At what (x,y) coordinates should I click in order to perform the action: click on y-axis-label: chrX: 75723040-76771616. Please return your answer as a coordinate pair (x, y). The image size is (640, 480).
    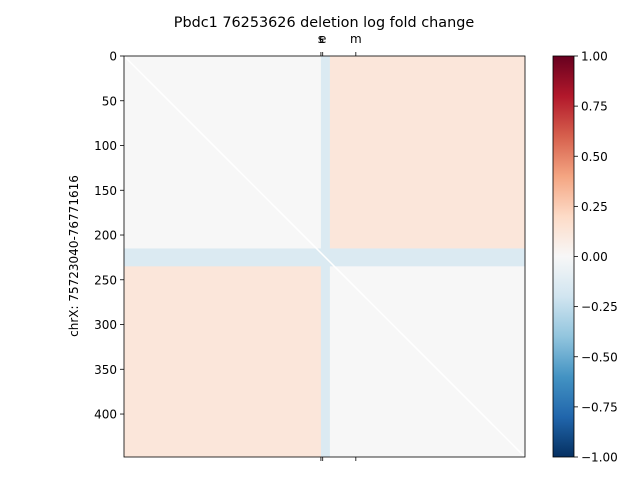
    Looking at the image, I should click on (74, 256).